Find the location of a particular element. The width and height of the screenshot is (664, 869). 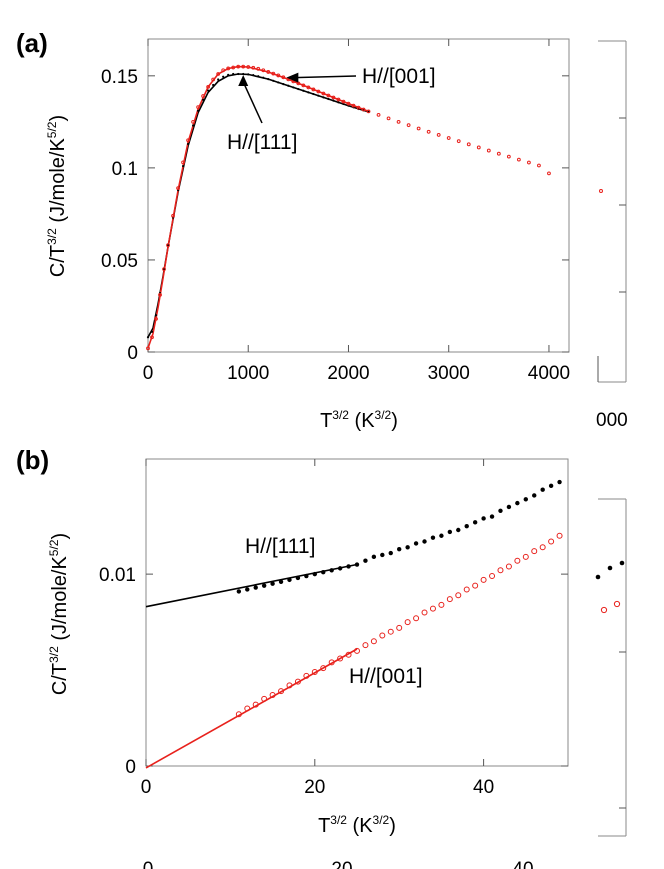

annotation-h001: H//[001] is located at coordinates (399, 76).